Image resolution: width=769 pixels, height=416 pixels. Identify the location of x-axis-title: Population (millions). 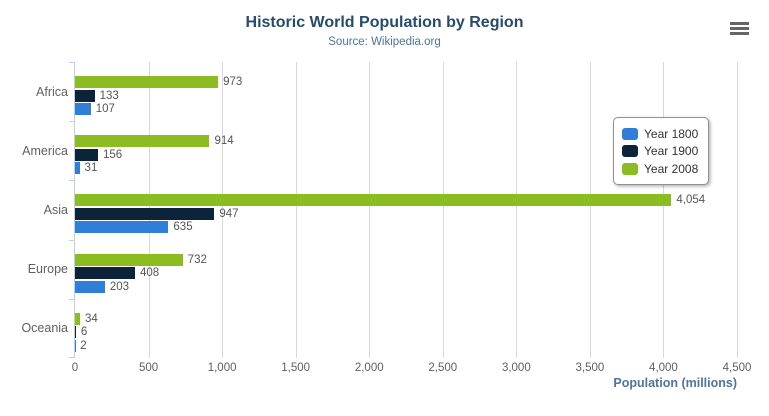
(675, 383).